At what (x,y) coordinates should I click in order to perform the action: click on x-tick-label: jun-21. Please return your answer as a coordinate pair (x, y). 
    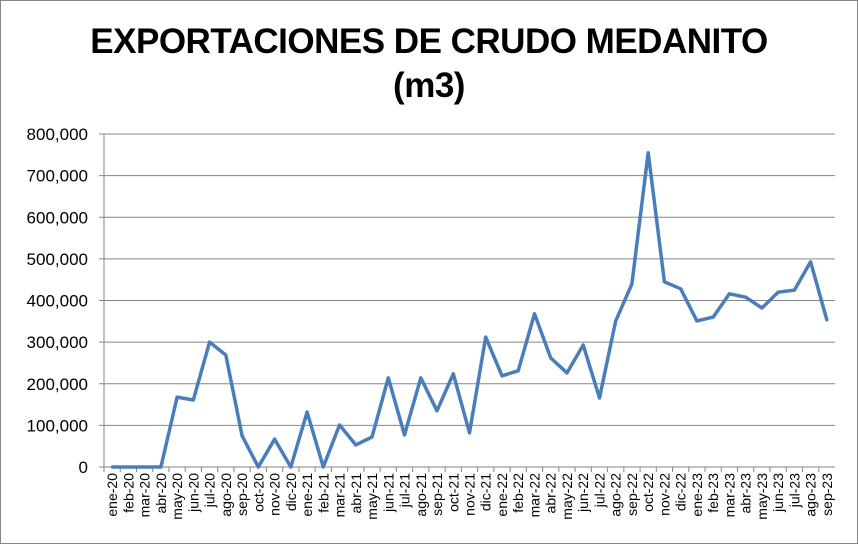
    Looking at the image, I should click on (388, 493).